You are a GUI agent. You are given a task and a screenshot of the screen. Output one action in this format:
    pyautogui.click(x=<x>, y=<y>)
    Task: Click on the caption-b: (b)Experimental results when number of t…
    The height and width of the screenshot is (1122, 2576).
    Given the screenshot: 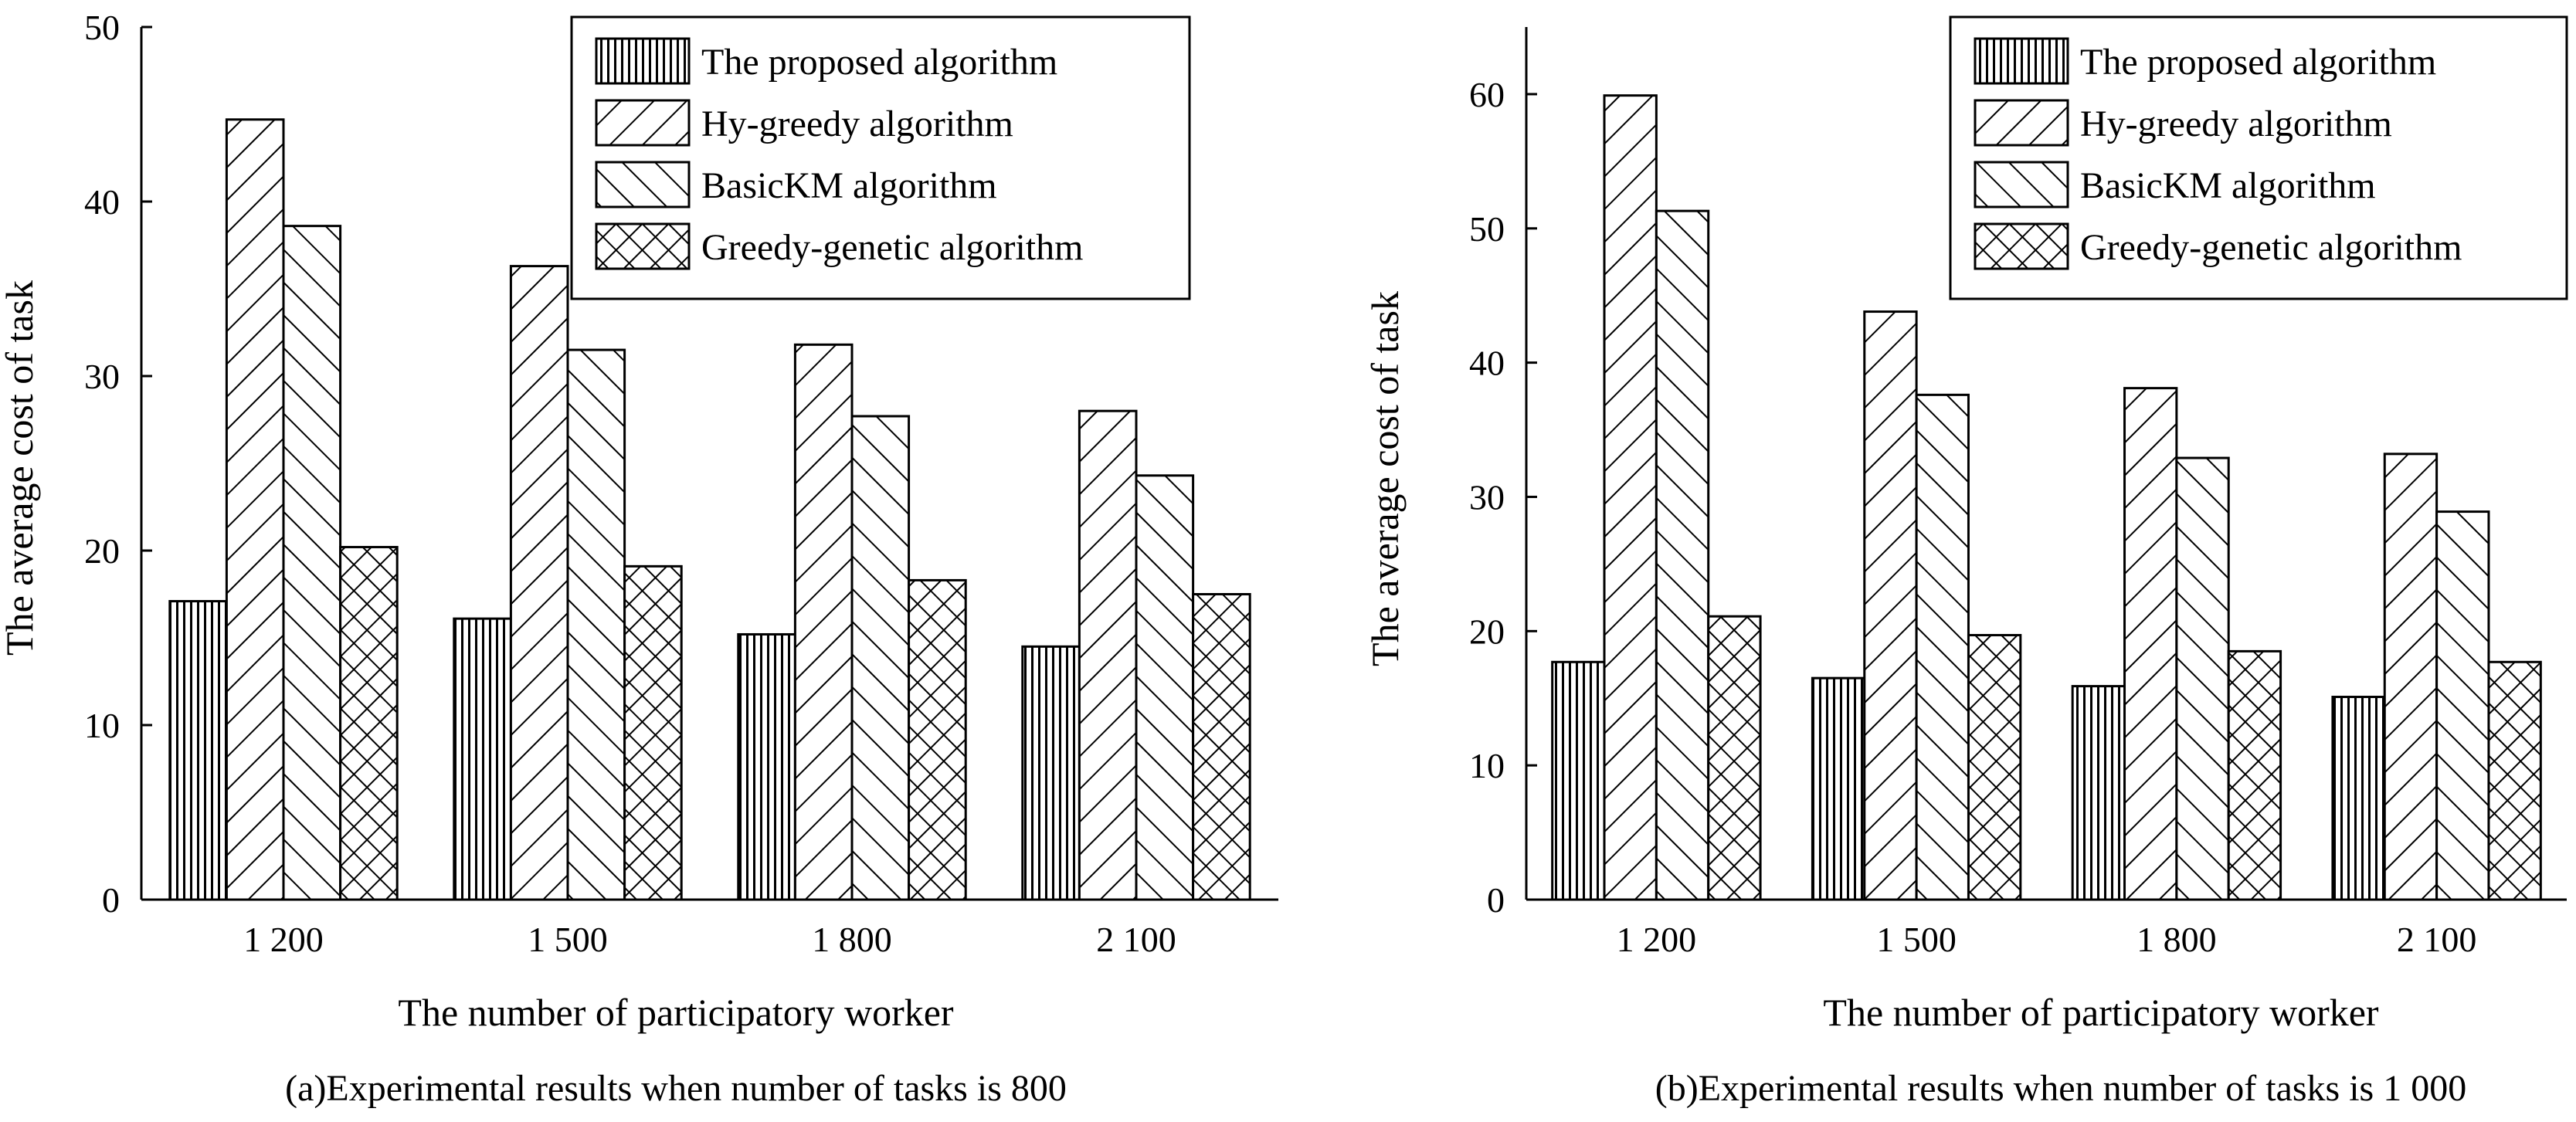 What is the action you would take?
    pyautogui.click(x=2060, y=1088)
    